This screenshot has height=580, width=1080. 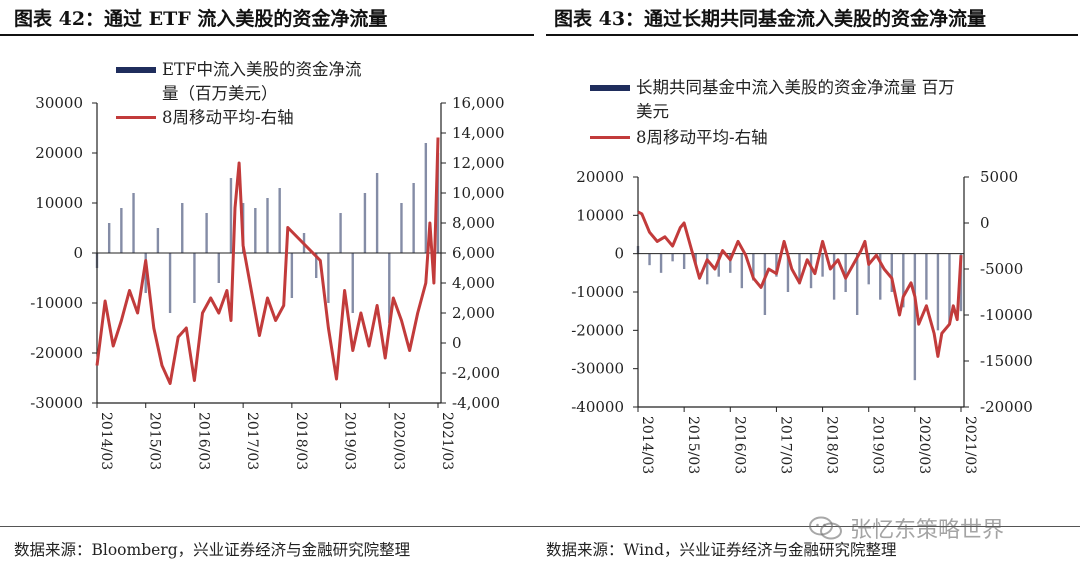 I want to click on watermark-text: 张忆东策略世界, so click(x=927, y=530).